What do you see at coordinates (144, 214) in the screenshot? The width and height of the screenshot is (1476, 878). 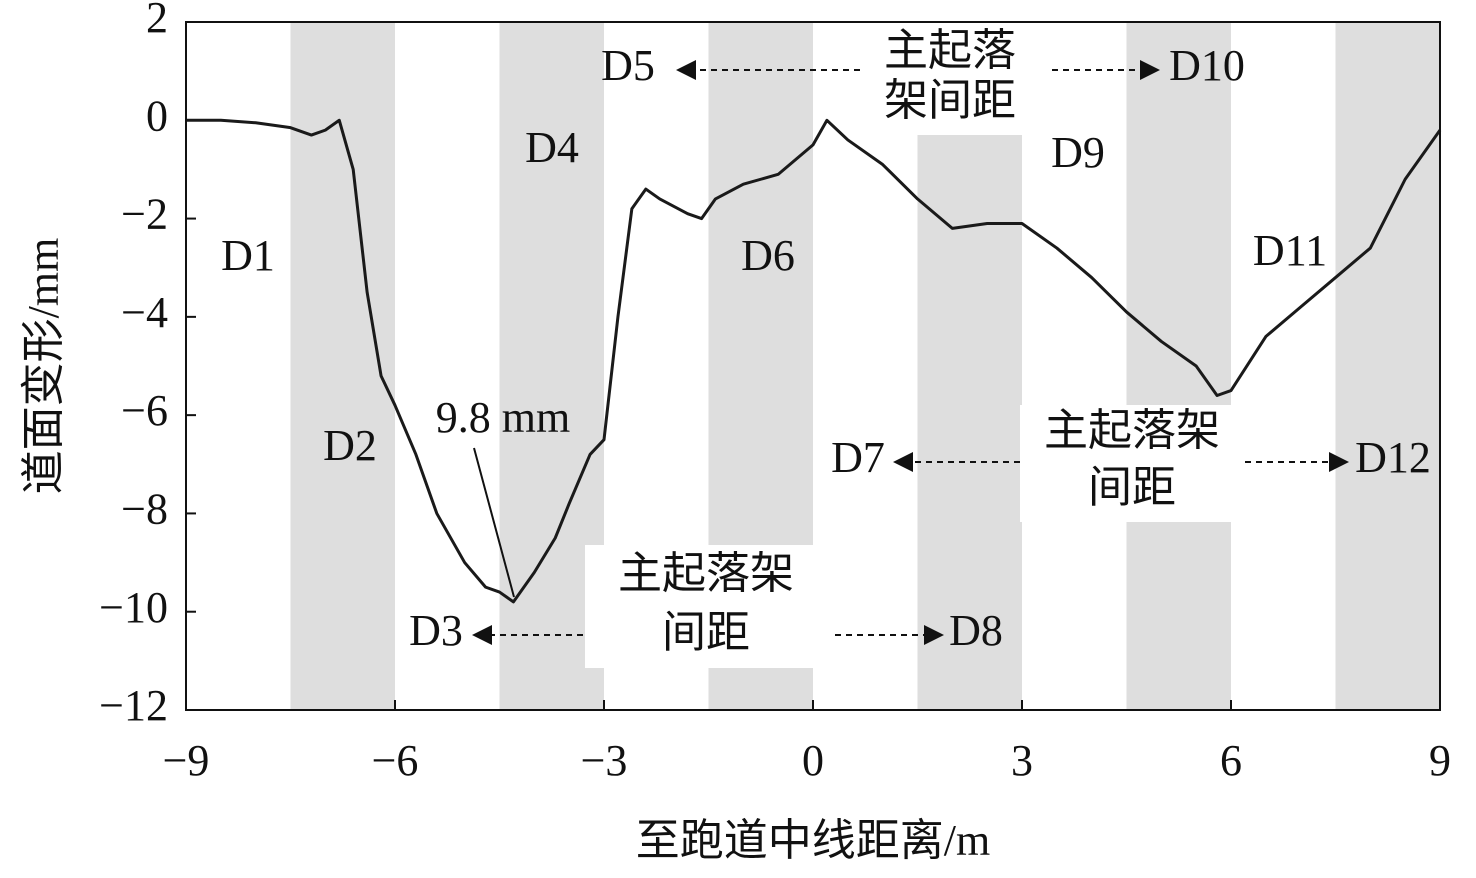 I see `y-tick-label: −2` at bounding box center [144, 214].